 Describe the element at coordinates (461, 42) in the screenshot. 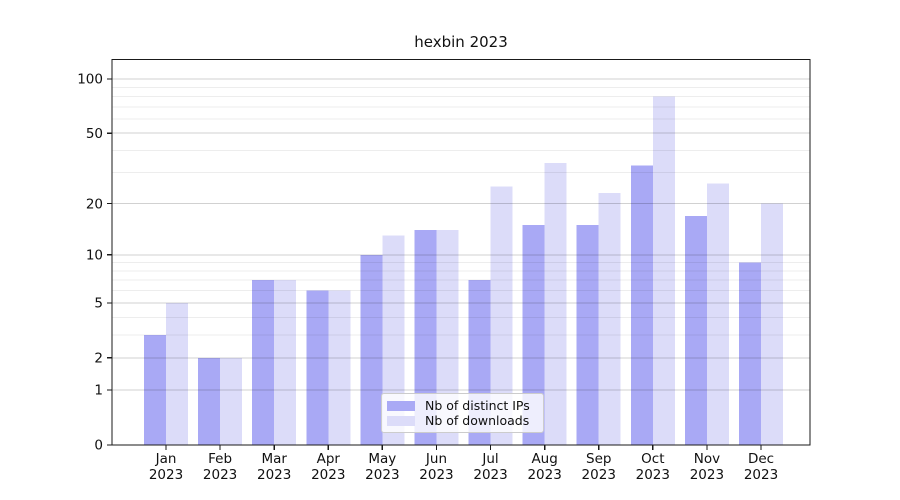

I see `chart-title: hexbin 2023` at that location.